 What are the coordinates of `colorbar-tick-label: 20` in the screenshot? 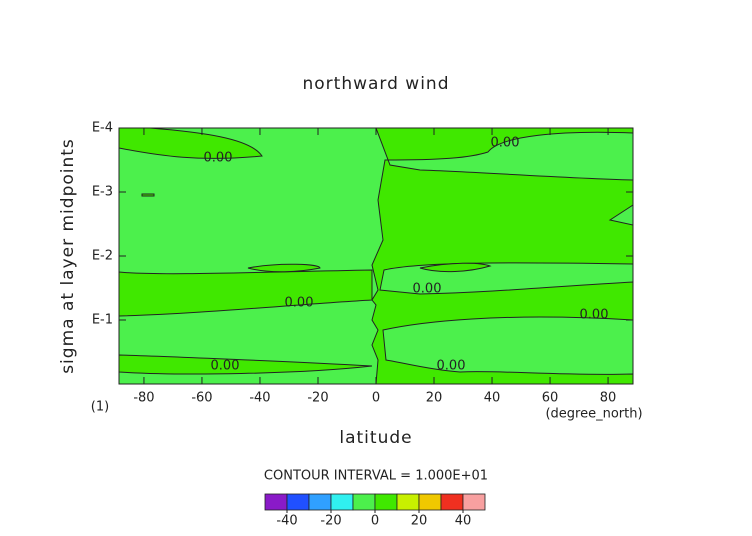 It's located at (419, 521).